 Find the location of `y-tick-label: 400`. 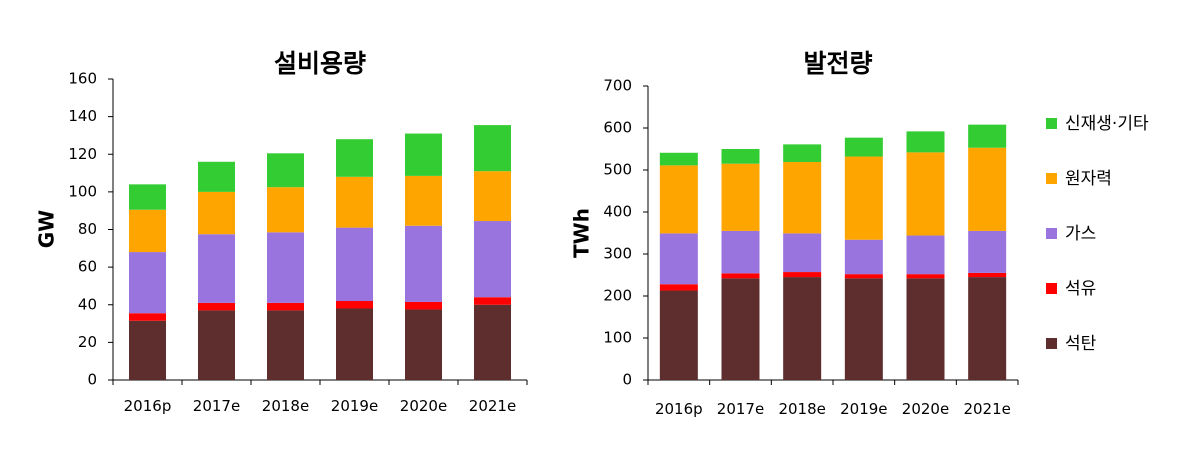

y-tick-label: 400 is located at coordinates (617, 212).